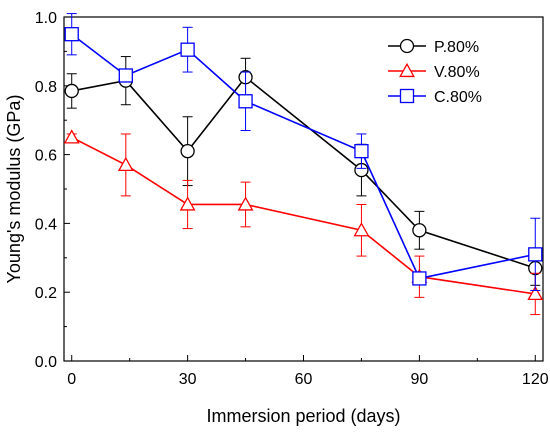 The width and height of the screenshot is (550, 436). Describe the element at coordinates (46, 224) in the screenshot. I see `y-tick-label: 0.4` at that location.